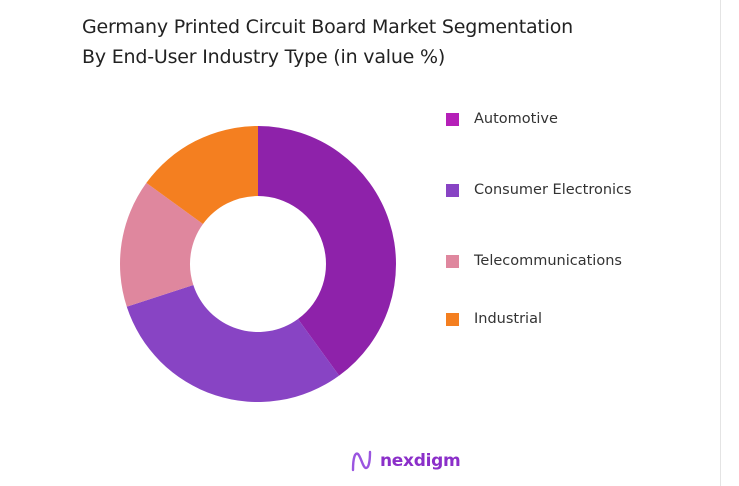  I want to click on nexdigm-logo: nexdigm, so click(405, 461).